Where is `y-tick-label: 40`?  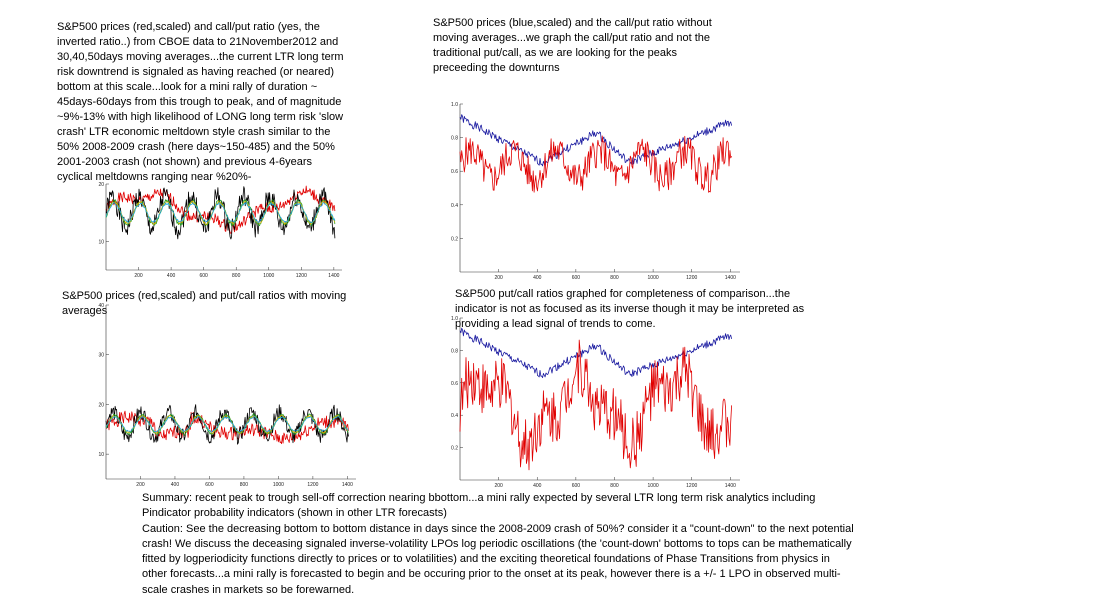
y-tick-label: 40 is located at coordinates (101, 306).